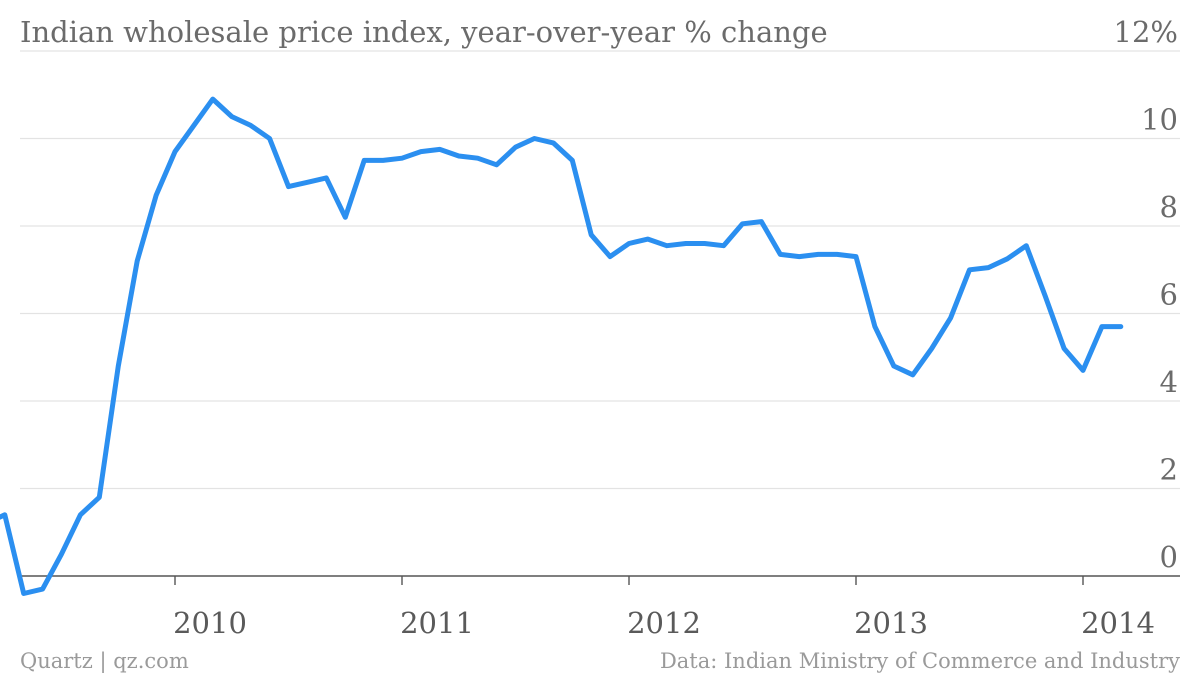 The height and width of the screenshot is (676, 1200). What do you see at coordinates (210, 623) in the screenshot?
I see `x-tick-label: 2010` at bounding box center [210, 623].